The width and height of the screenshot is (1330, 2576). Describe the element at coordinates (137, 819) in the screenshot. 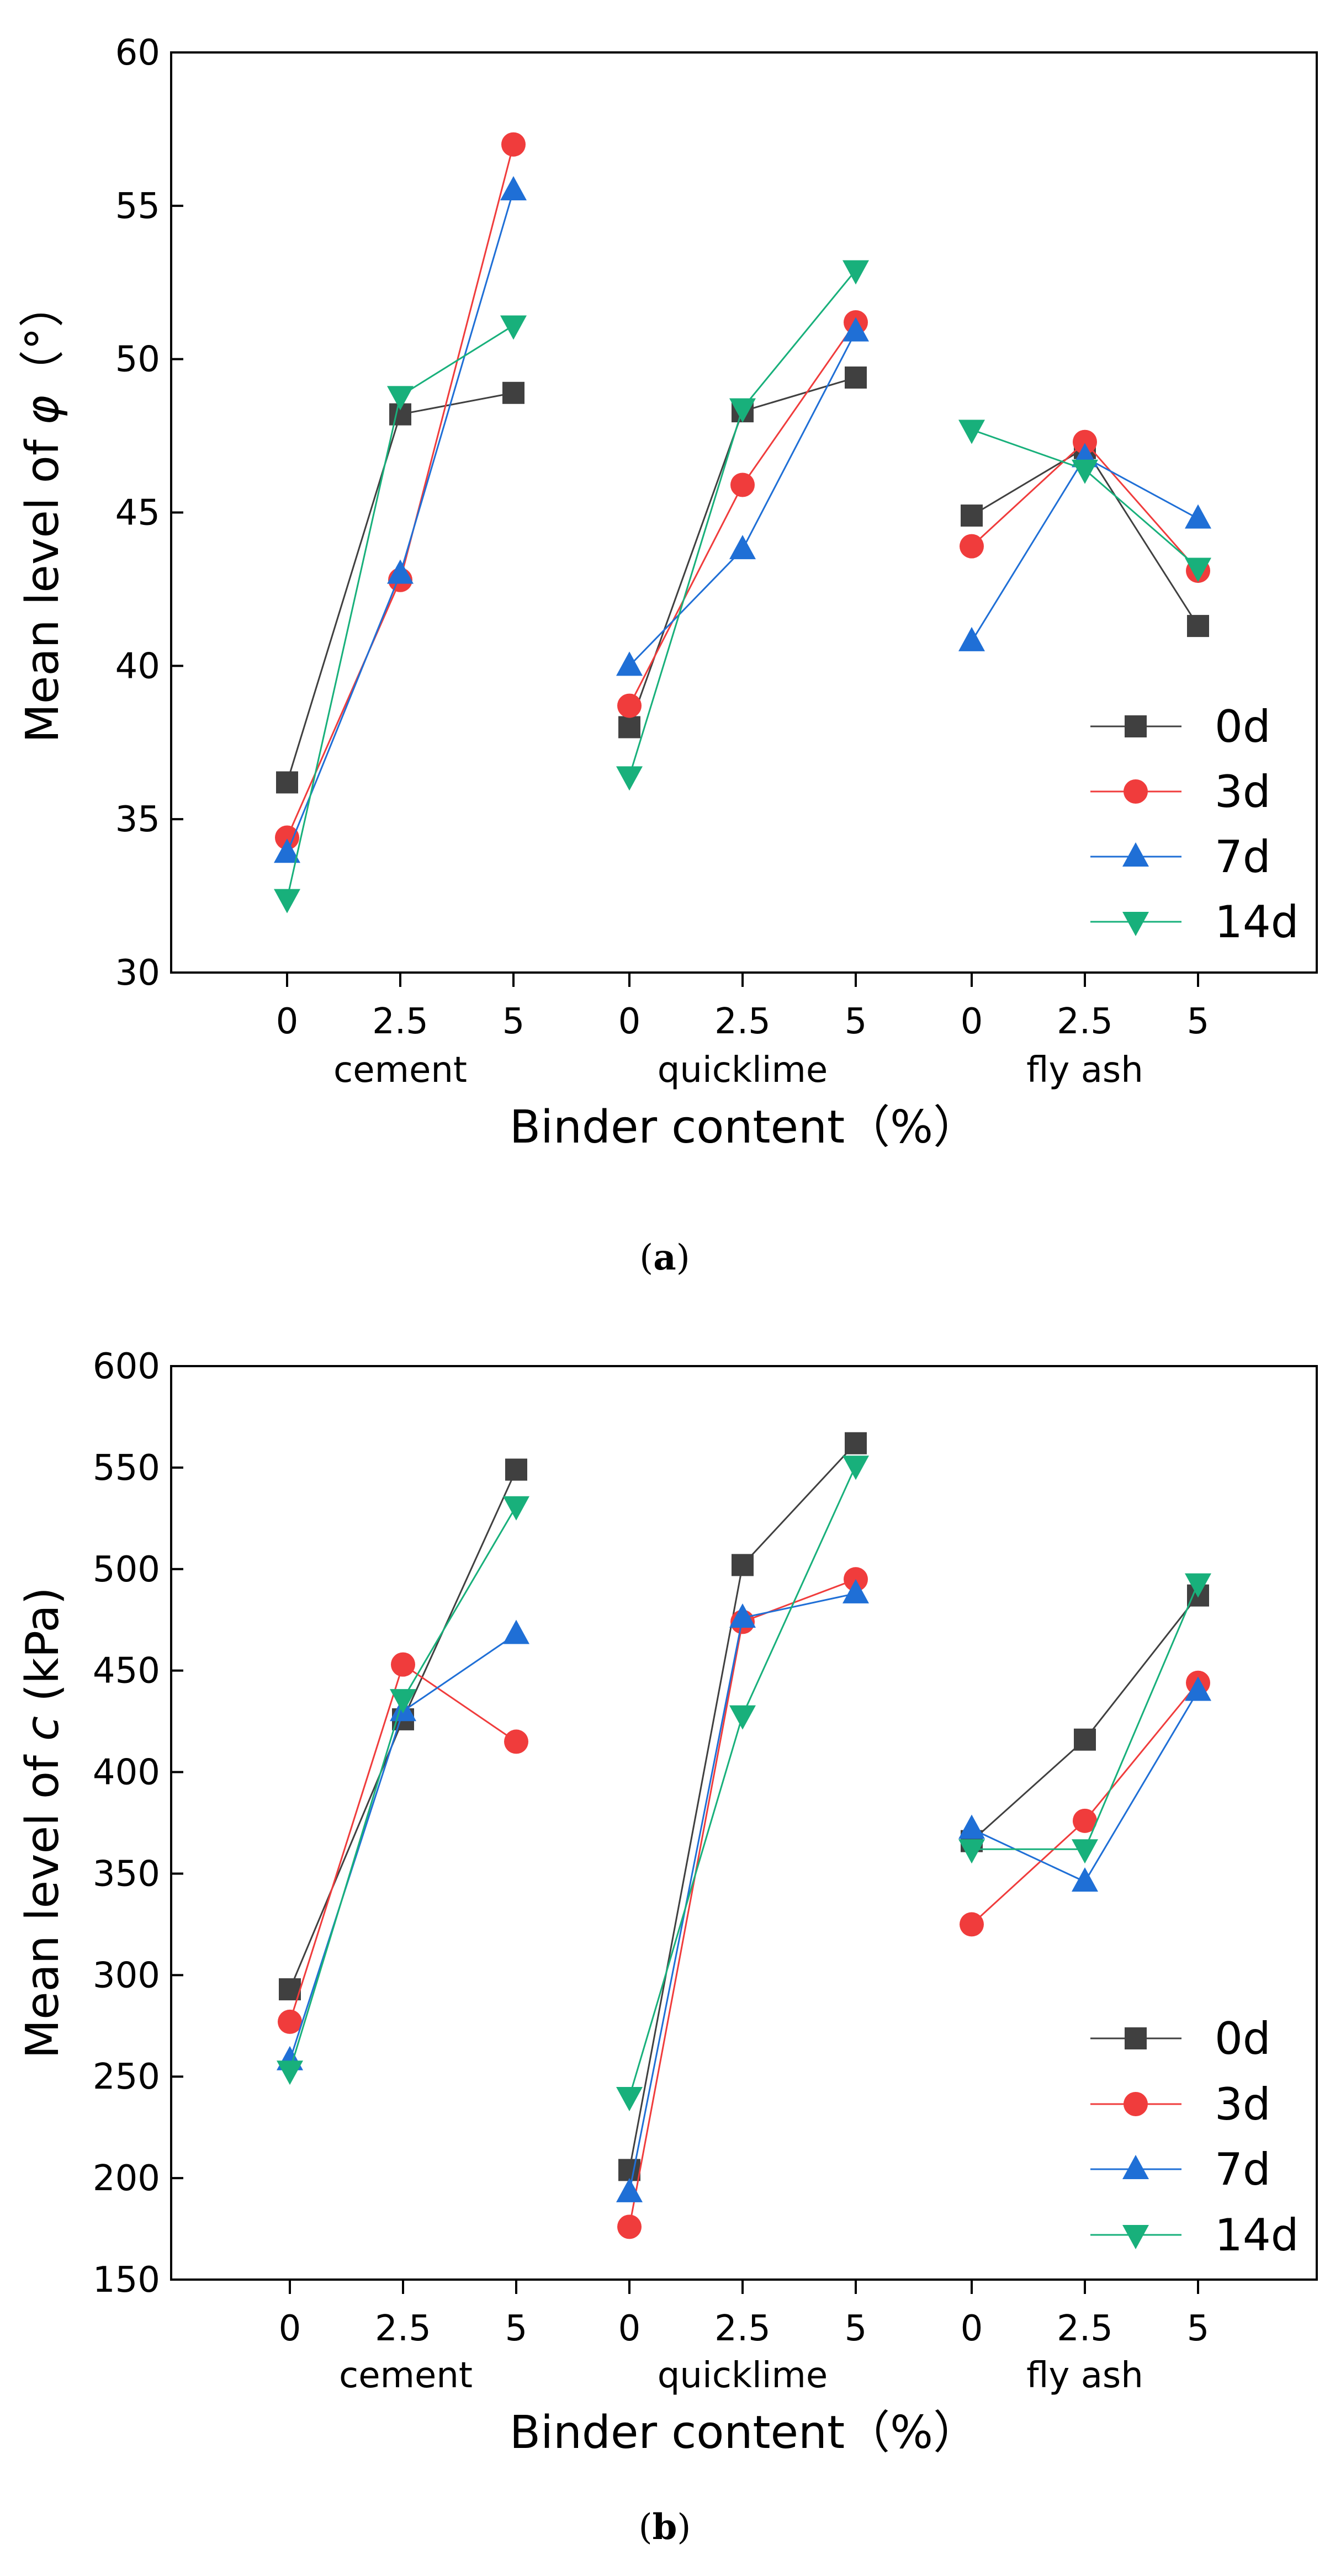

I see `y-tick-label: 35` at that location.